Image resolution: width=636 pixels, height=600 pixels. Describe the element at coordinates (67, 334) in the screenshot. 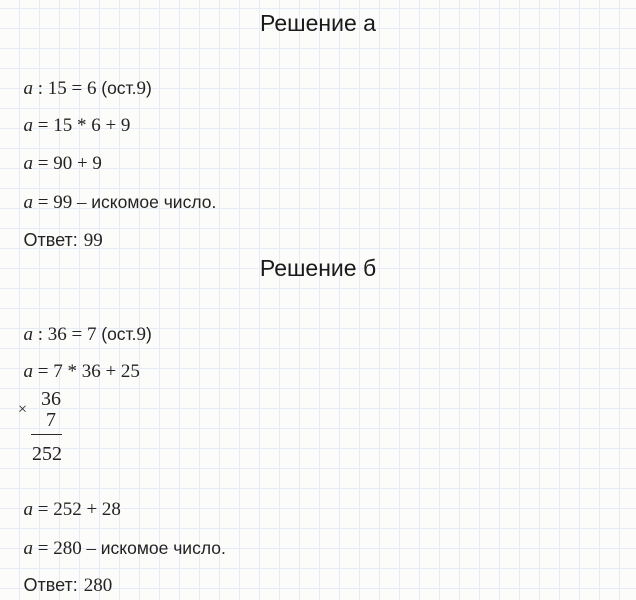

I see `math-expression: : 36 = 7` at that location.